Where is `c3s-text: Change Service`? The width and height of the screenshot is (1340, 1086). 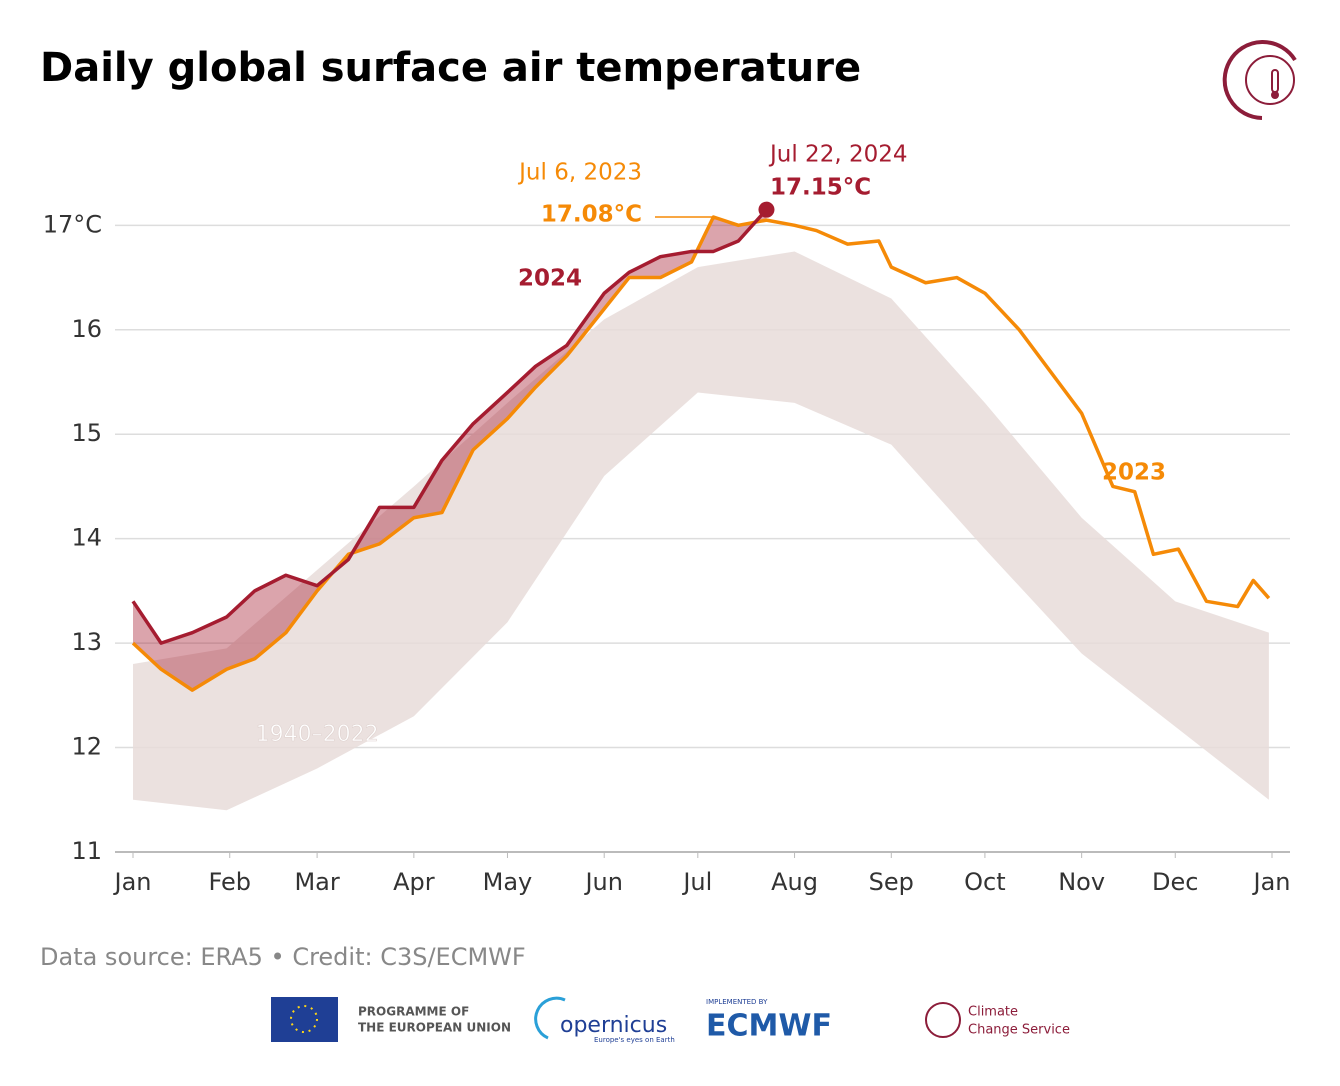 c3s-text: Change Service is located at coordinates (1019, 1030).